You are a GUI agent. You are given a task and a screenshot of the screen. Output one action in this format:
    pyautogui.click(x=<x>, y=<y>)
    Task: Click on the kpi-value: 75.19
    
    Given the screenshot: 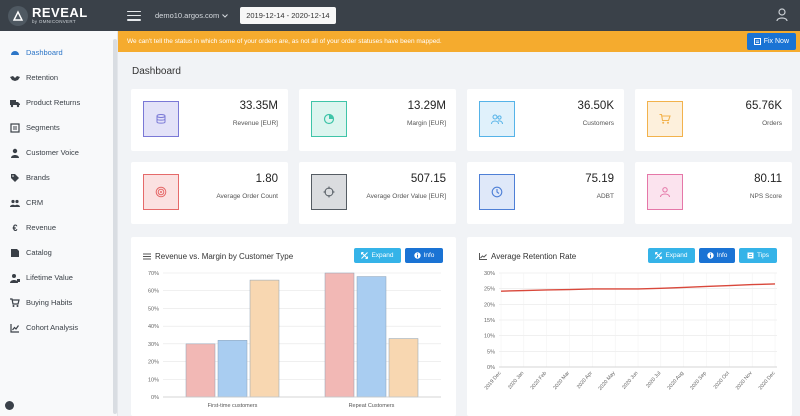 What is the action you would take?
    pyautogui.click(x=599, y=179)
    